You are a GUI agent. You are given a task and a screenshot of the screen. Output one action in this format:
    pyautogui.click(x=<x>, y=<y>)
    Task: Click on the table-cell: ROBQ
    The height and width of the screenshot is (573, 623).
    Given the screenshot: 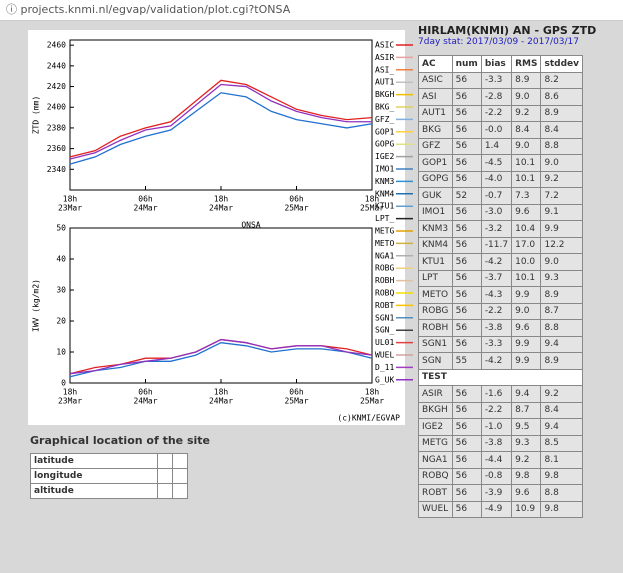 What is the action you would take?
    pyautogui.click(x=435, y=476)
    